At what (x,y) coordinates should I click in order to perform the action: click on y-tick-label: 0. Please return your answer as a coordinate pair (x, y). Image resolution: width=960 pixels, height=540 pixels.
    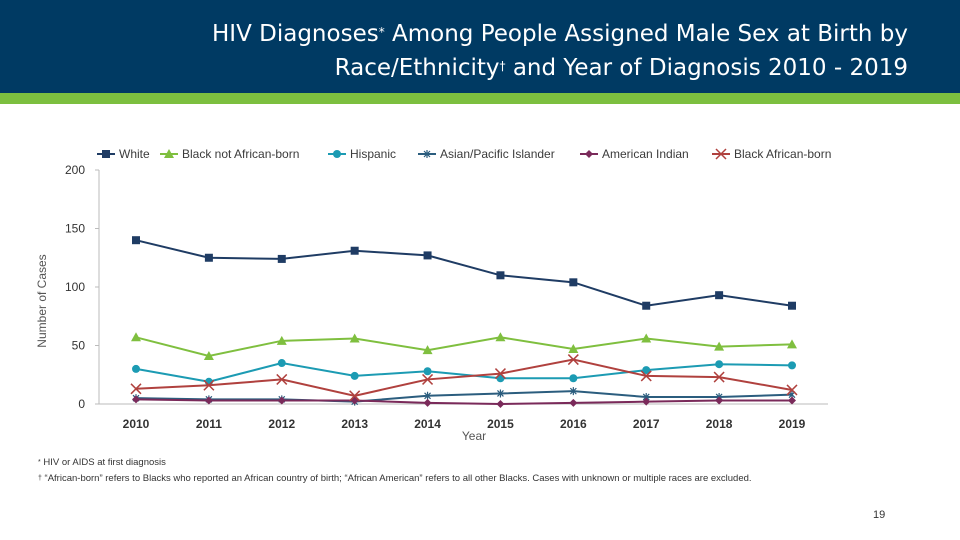
    Looking at the image, I should click on (81, 404).